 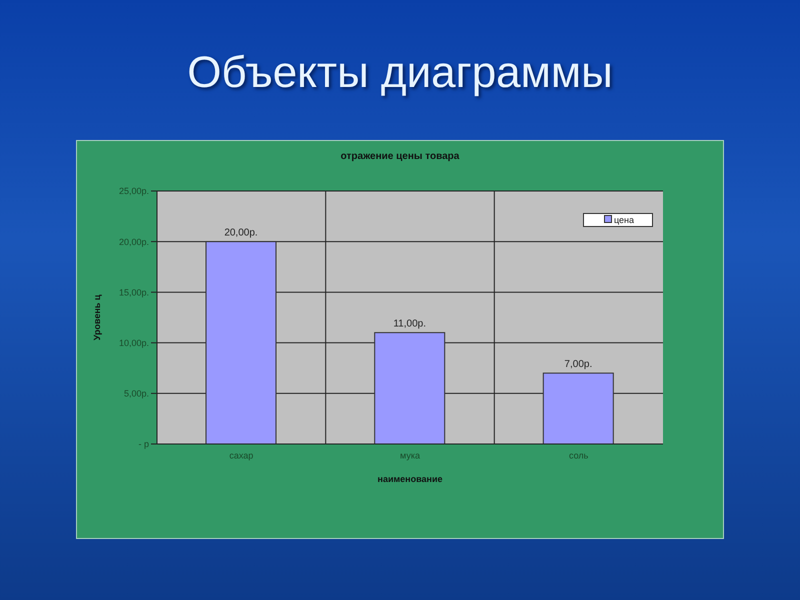 I want to click on y-axis-title: Уровень ц, so click(x=97, y=317).